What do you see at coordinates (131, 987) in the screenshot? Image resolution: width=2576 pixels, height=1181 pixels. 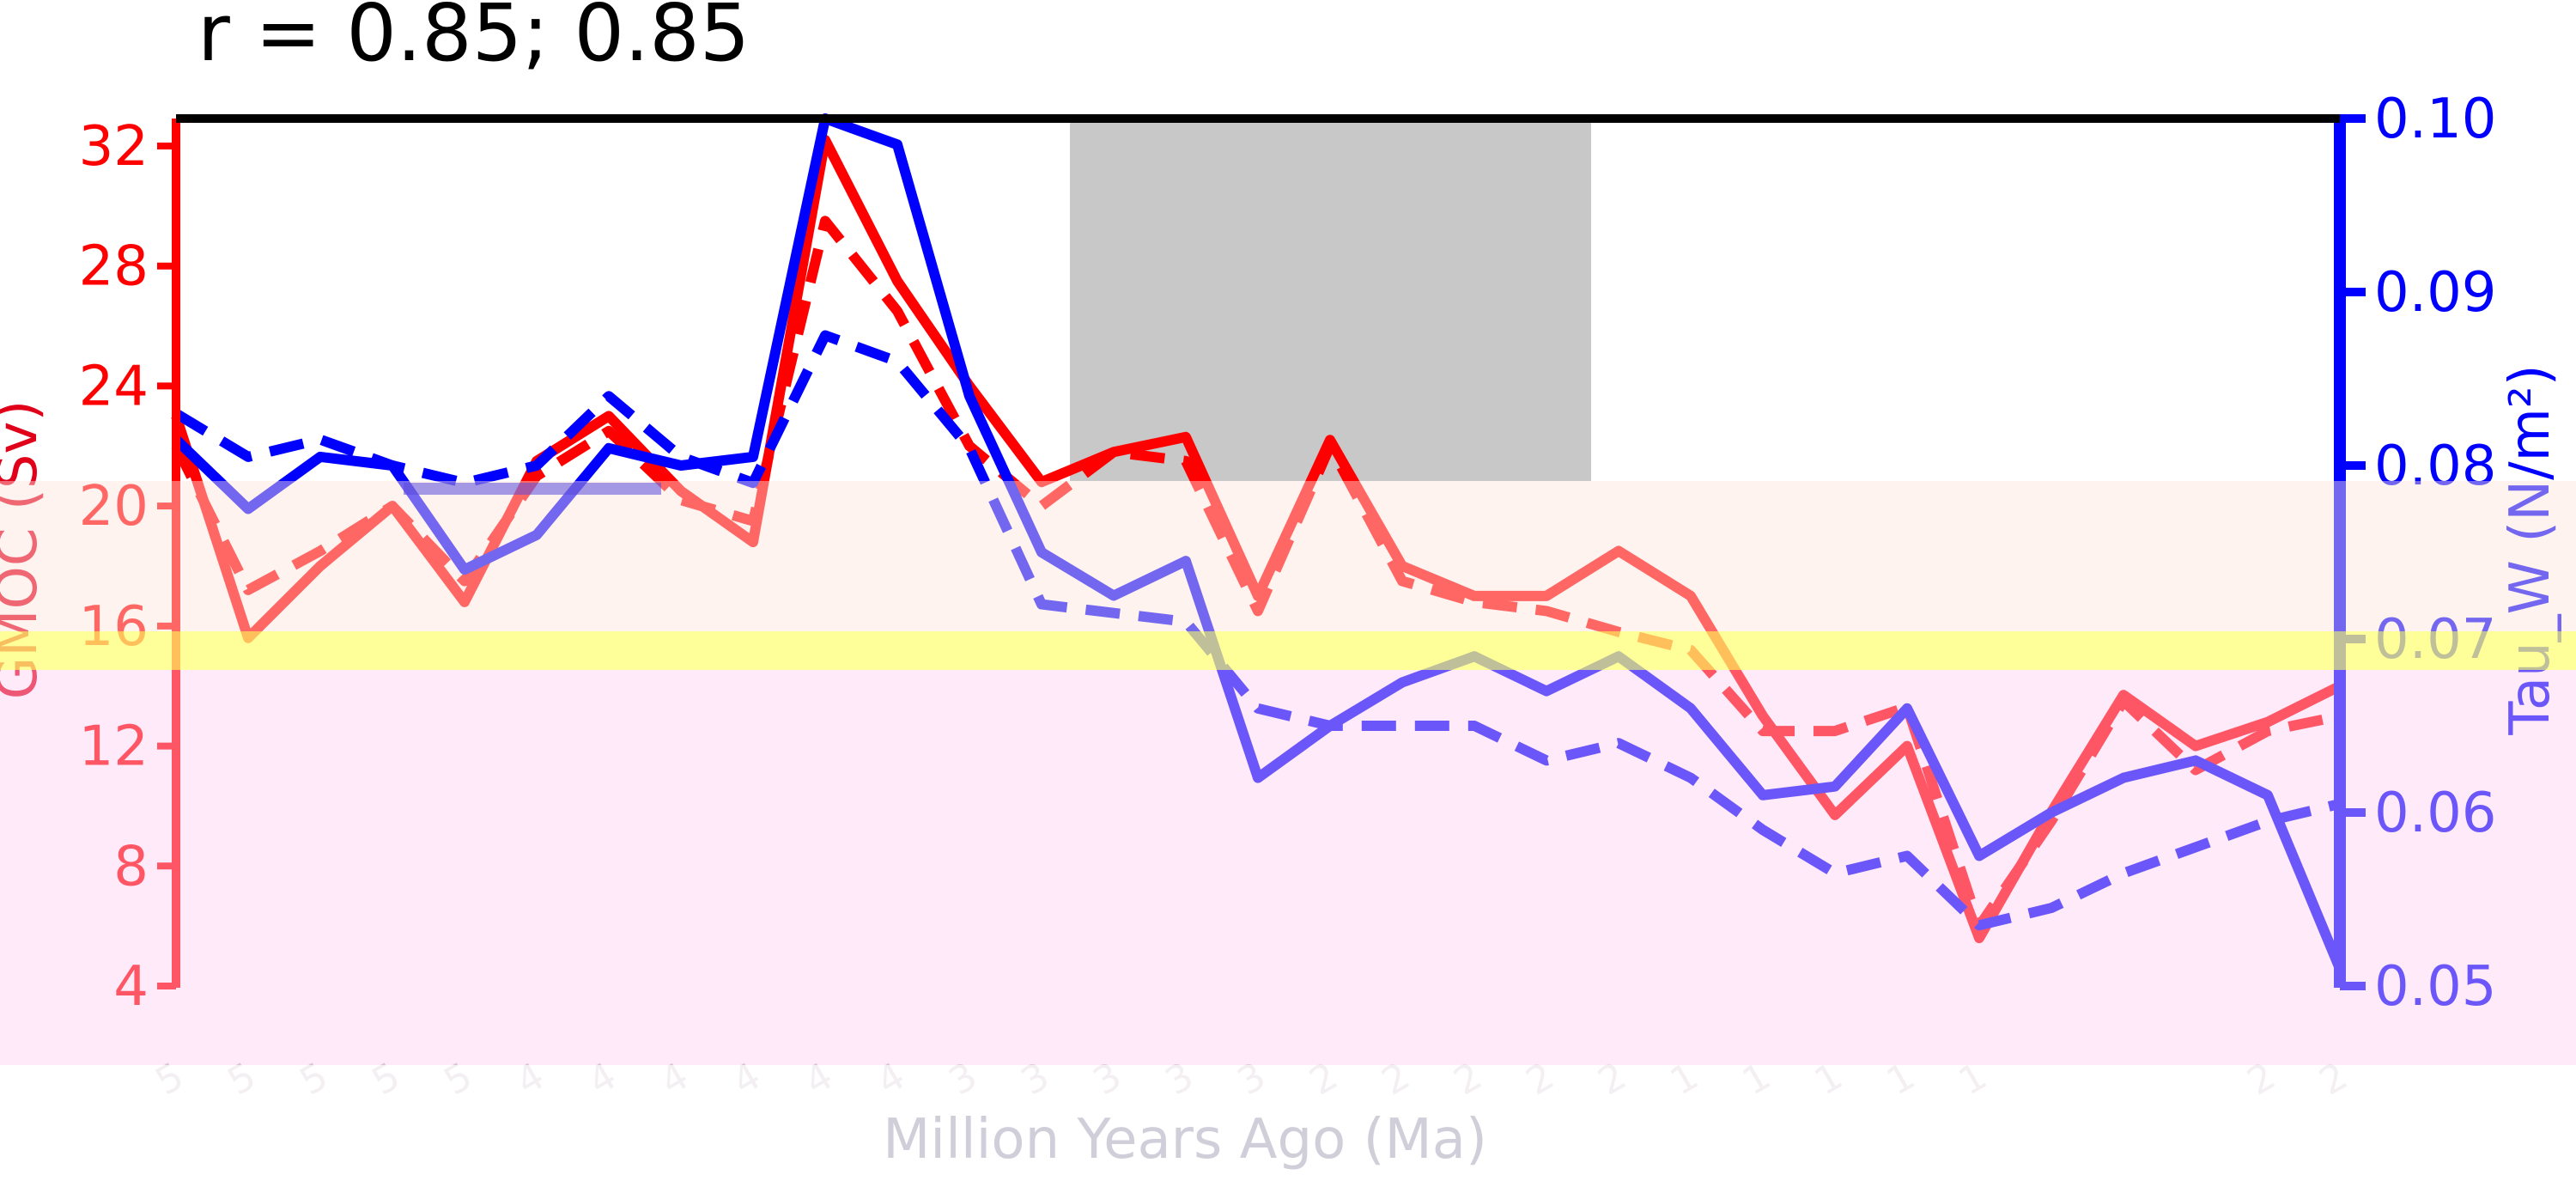 I see `left-axis-tick-label: 4` at bounding box center [131, 987].